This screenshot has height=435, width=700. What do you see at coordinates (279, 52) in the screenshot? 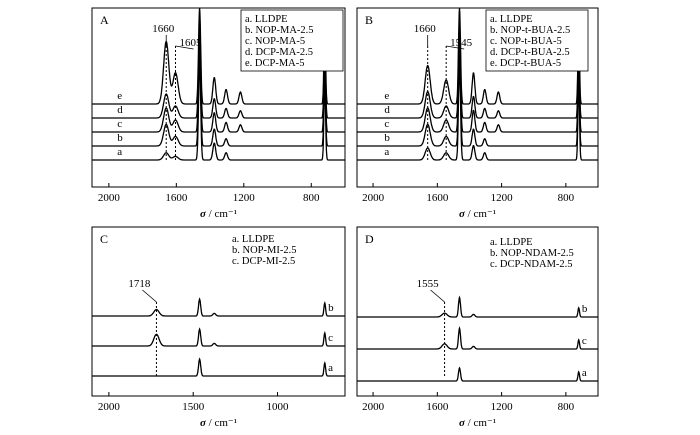
I see `legend-entry: d. DCP-MA-2.5` at bounding box center [279, 52].